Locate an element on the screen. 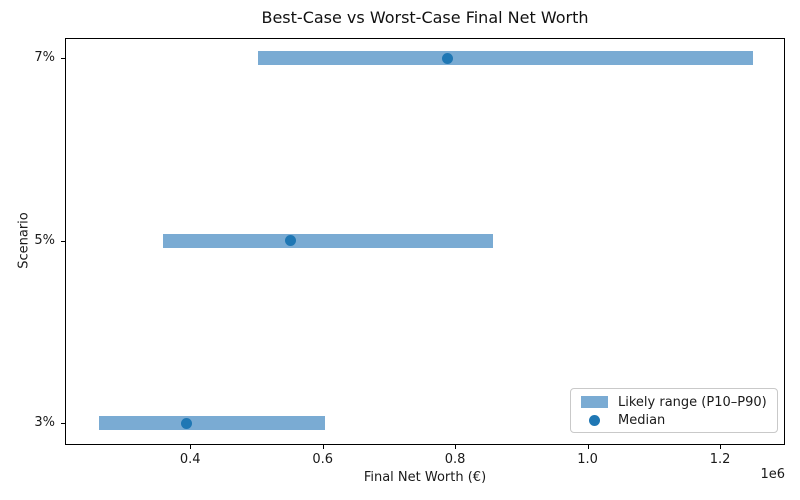  x-tick-label: 0.4 is located at coordinates (190, 459).